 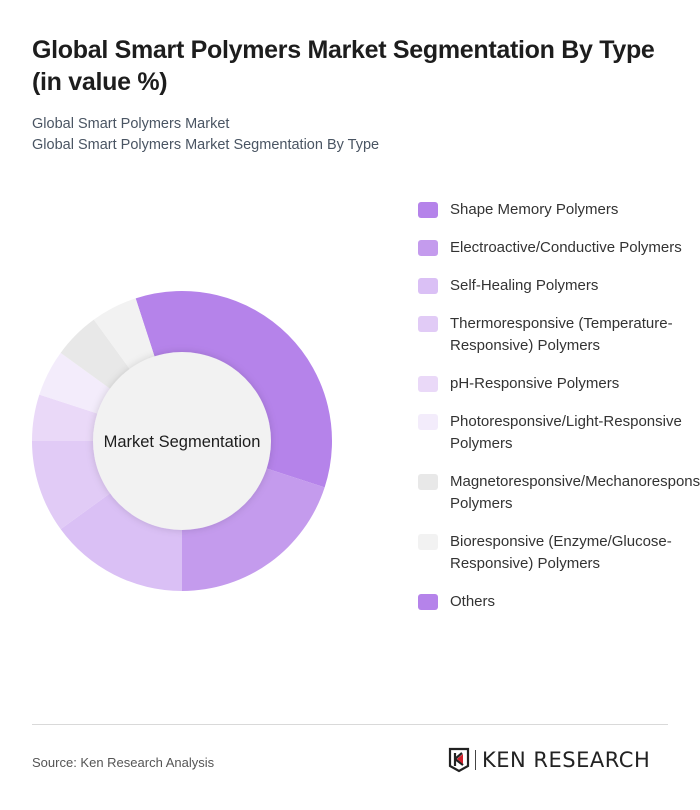 I want to click on donut-center, so click(x=182, y=441).